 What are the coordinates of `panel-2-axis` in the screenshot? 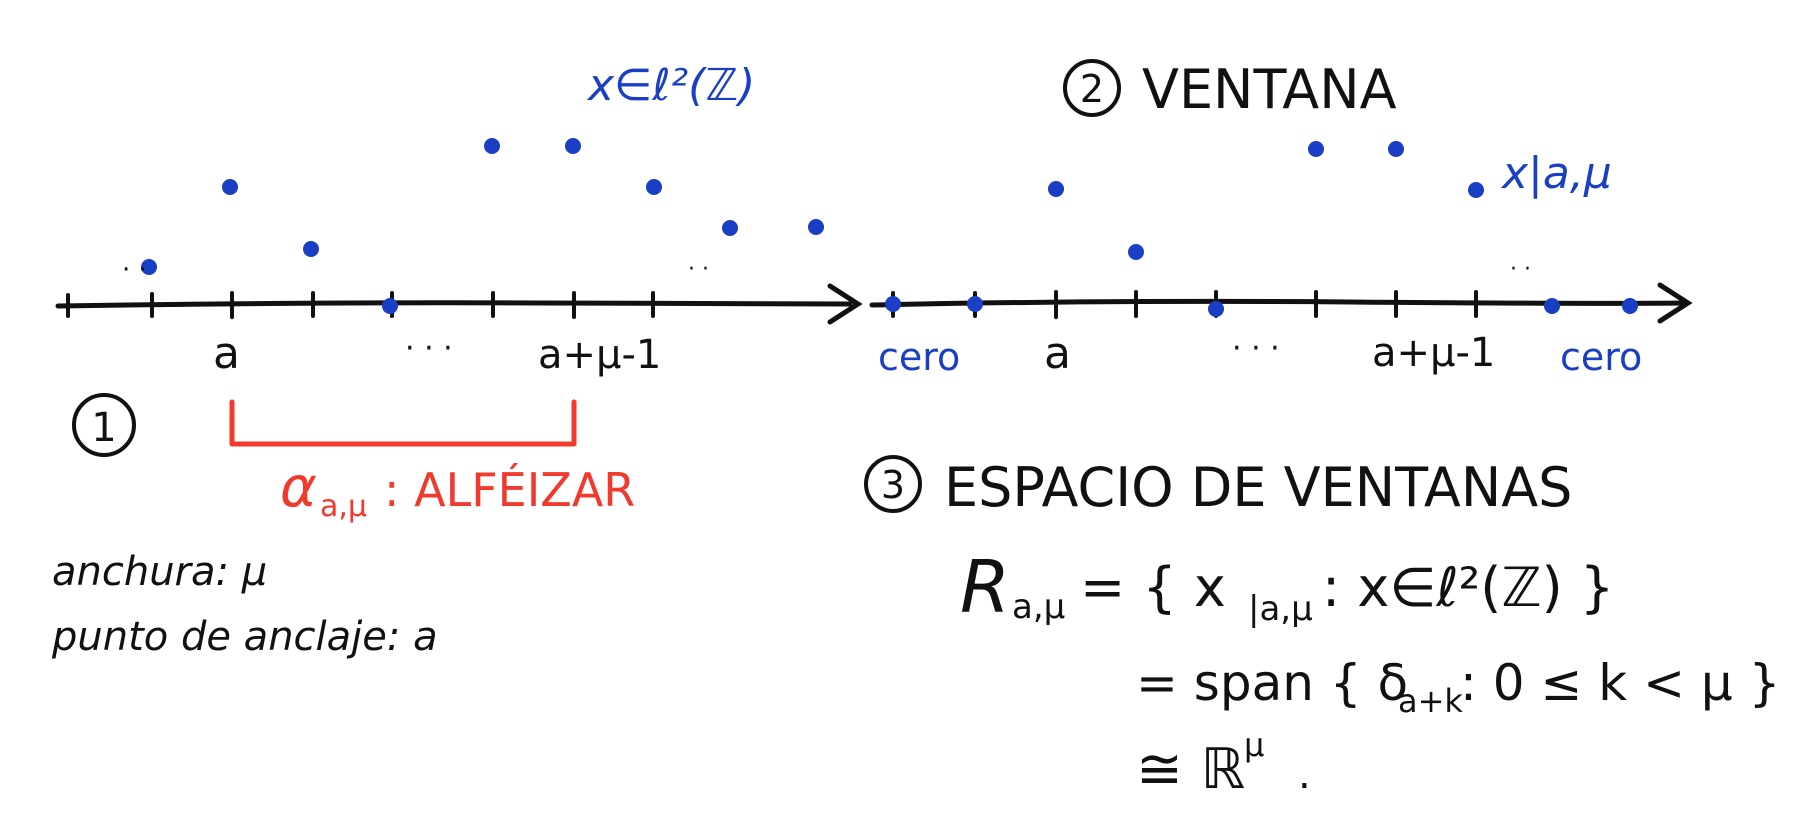 It's located at (1281, 303).